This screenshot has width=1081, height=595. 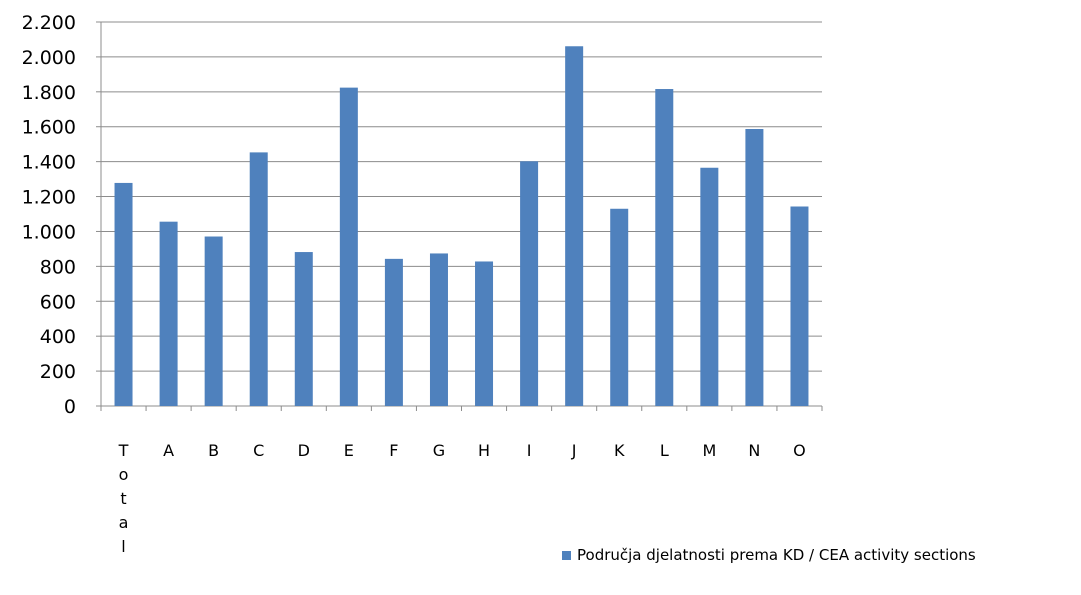 I want to click on x-tick-label: E, so click(x=349, y=450).